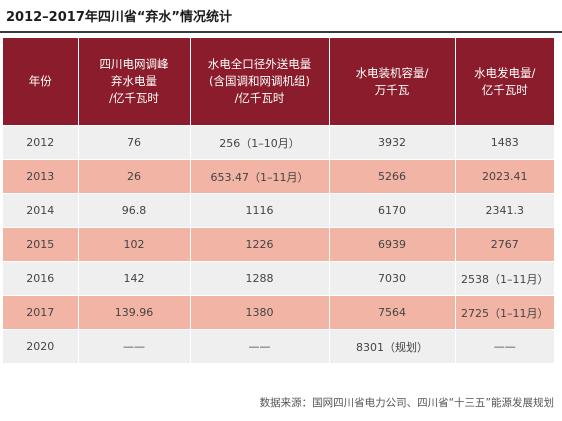  Describe the element at coordinates (504, 312) in the screenshot. I see `cell-generation: 2725（1–11月）` at that location.